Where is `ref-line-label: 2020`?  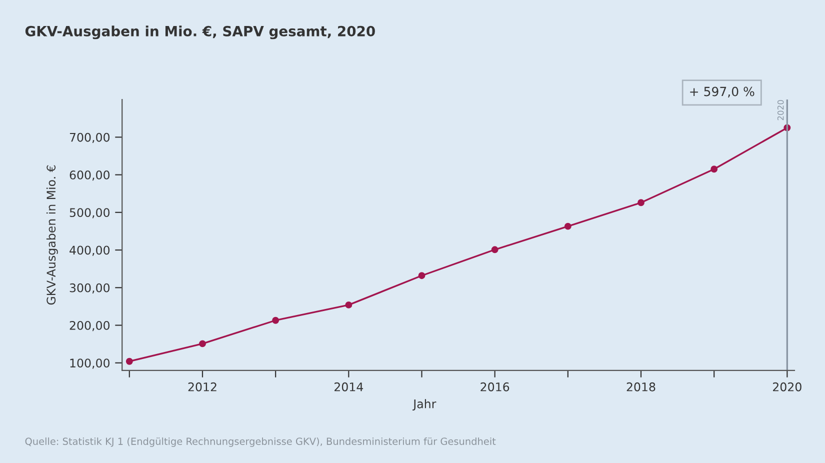
ref-line-label: 2020 is located at coordinates (780, 110).